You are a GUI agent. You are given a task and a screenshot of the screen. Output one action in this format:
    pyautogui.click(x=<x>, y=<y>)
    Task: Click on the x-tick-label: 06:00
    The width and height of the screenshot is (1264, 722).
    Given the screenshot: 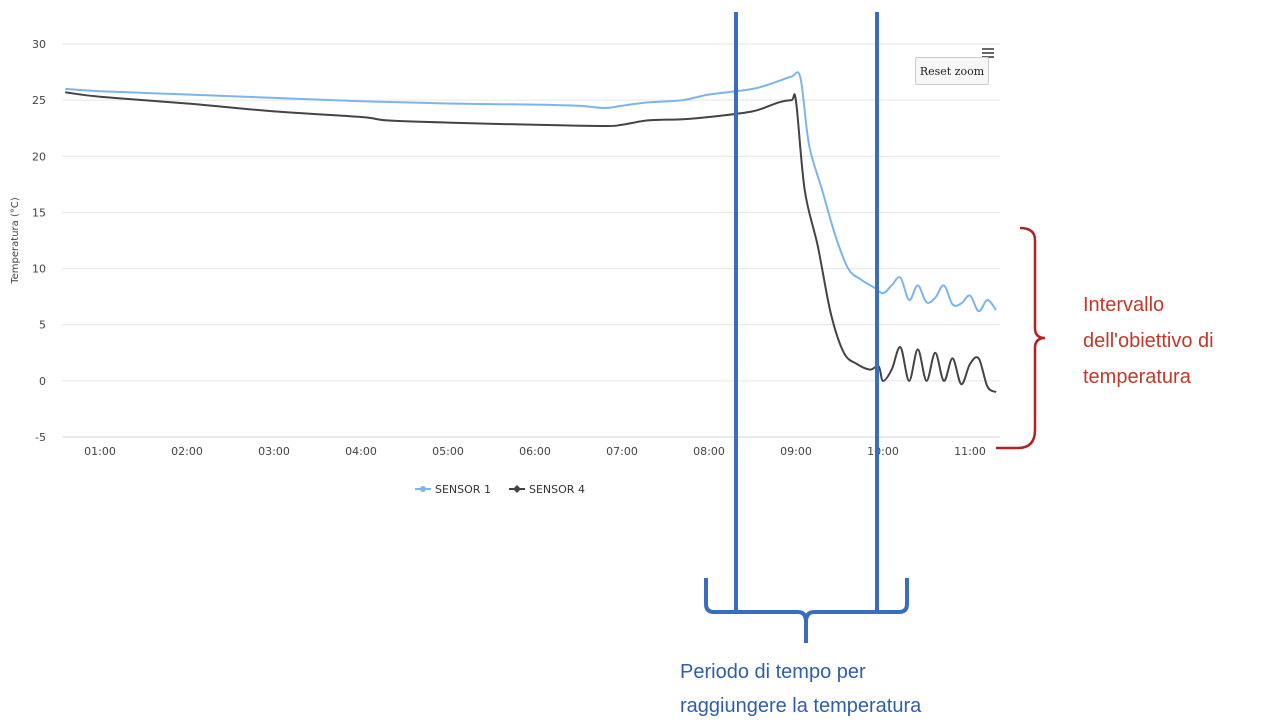 What is the action you would take?
    pyautogui.click(x=535, y=451)
    